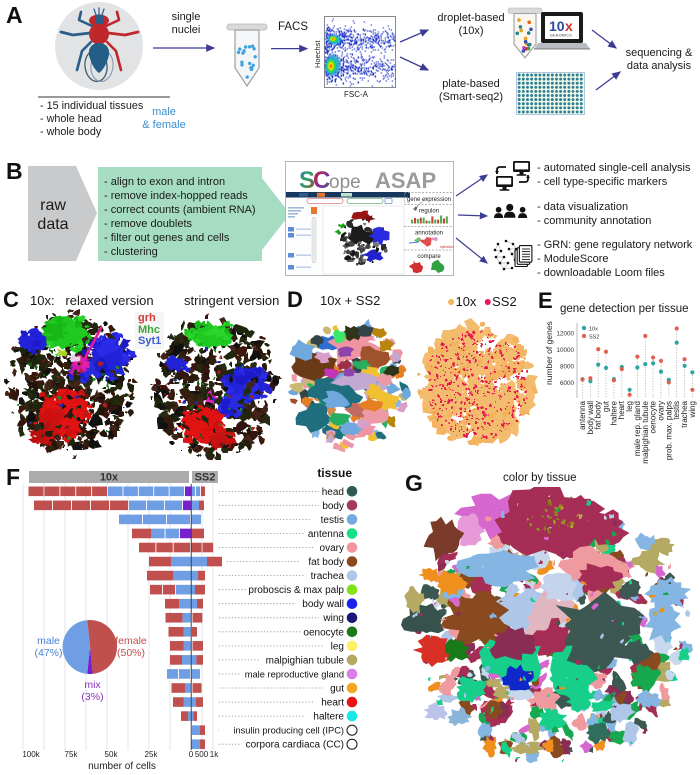 Image resolution: width=700 pixels, height=775 pixels. I want to click on svg-text: 10, so click(557, 26).